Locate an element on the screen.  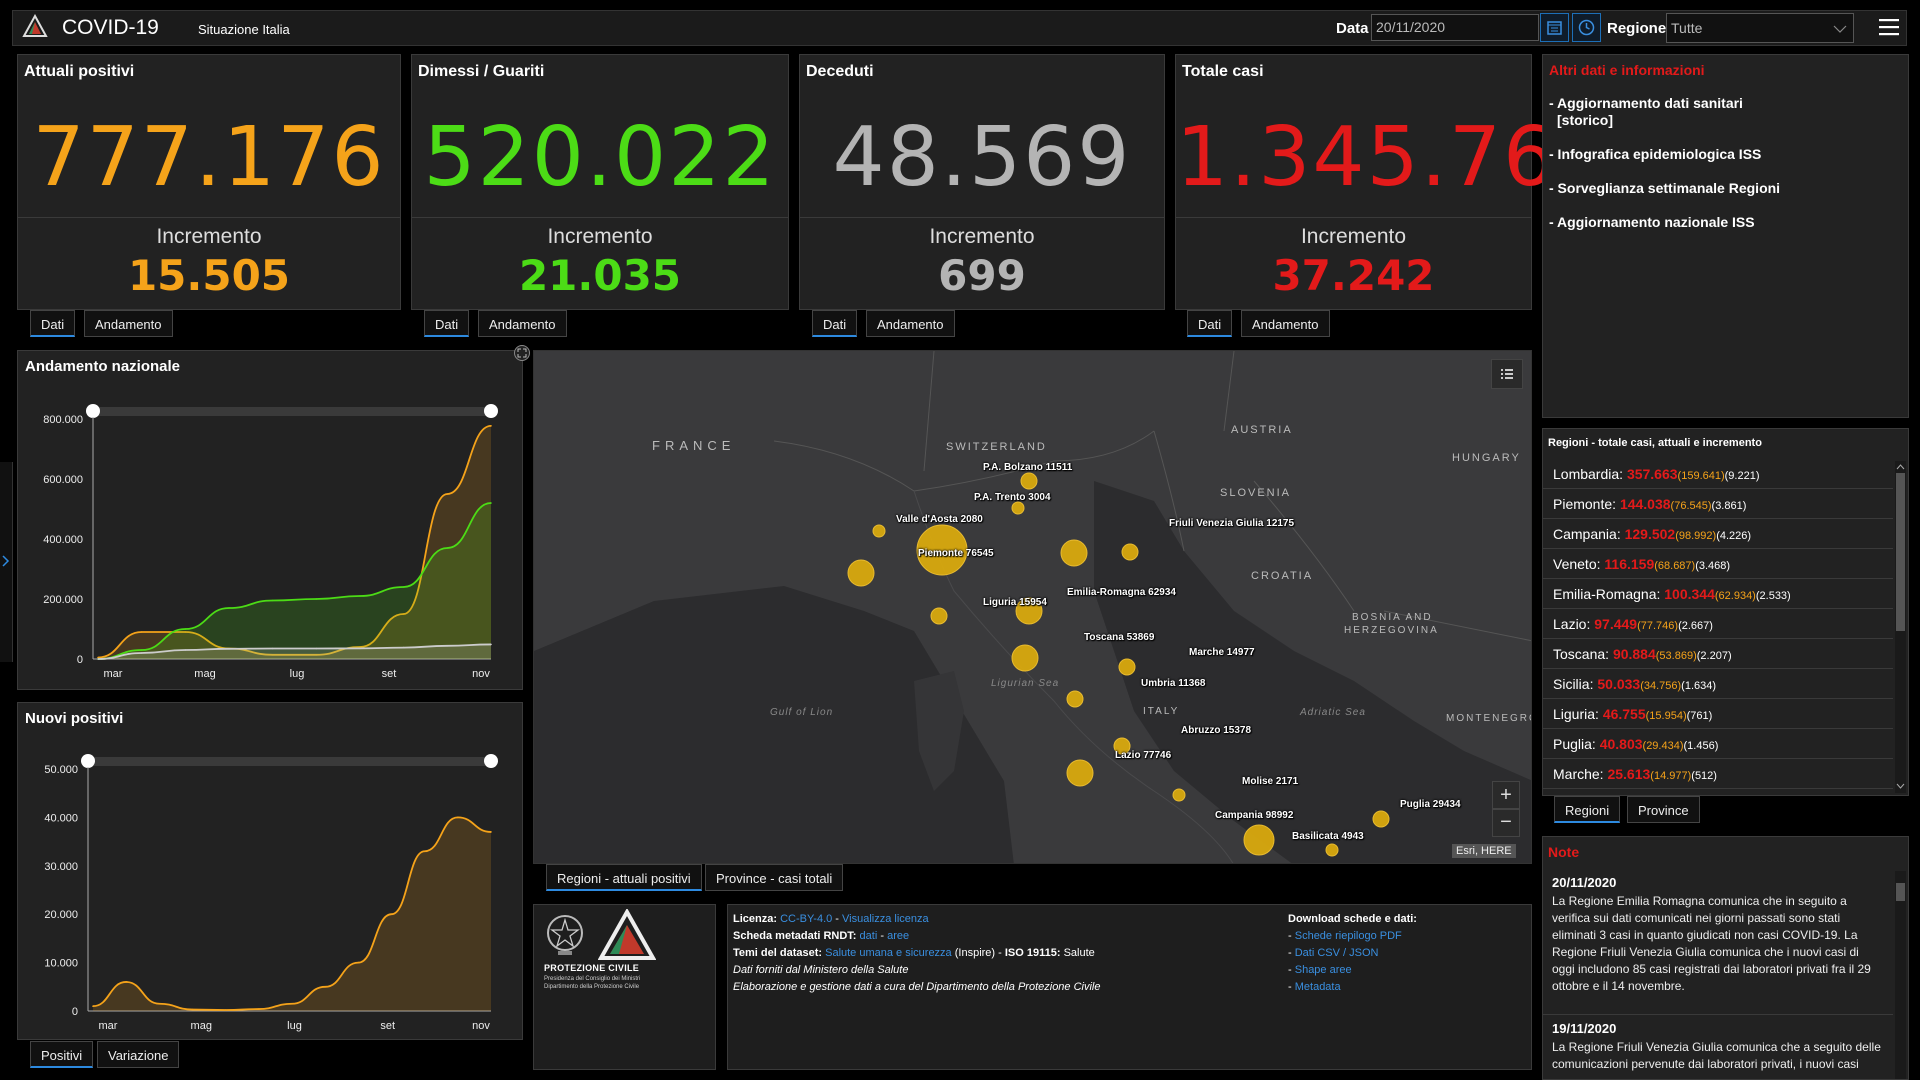
region-row: Liguria: 46.755(15.954)(761) is located at coordinates (1718, 714).